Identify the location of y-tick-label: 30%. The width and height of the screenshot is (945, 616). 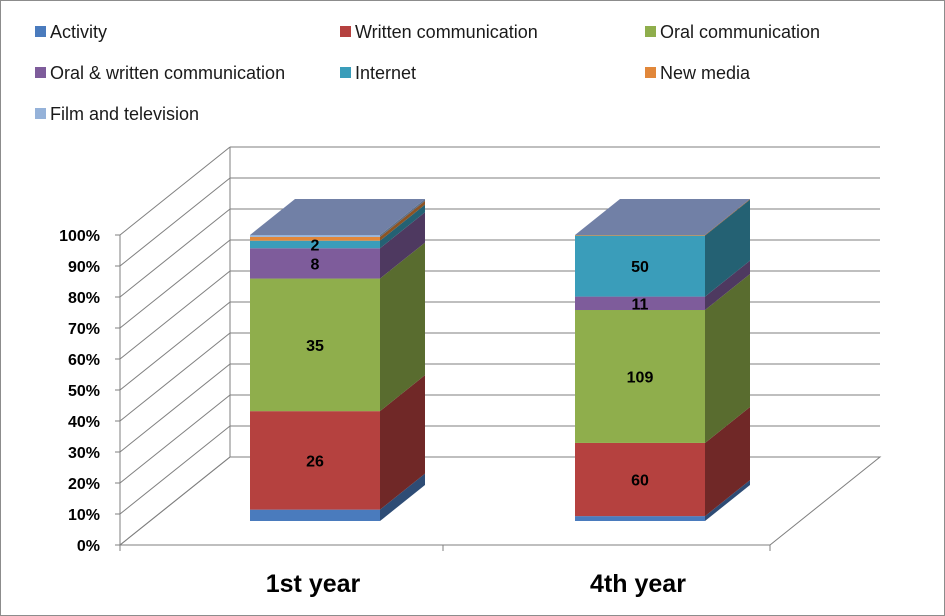
(84, 453).